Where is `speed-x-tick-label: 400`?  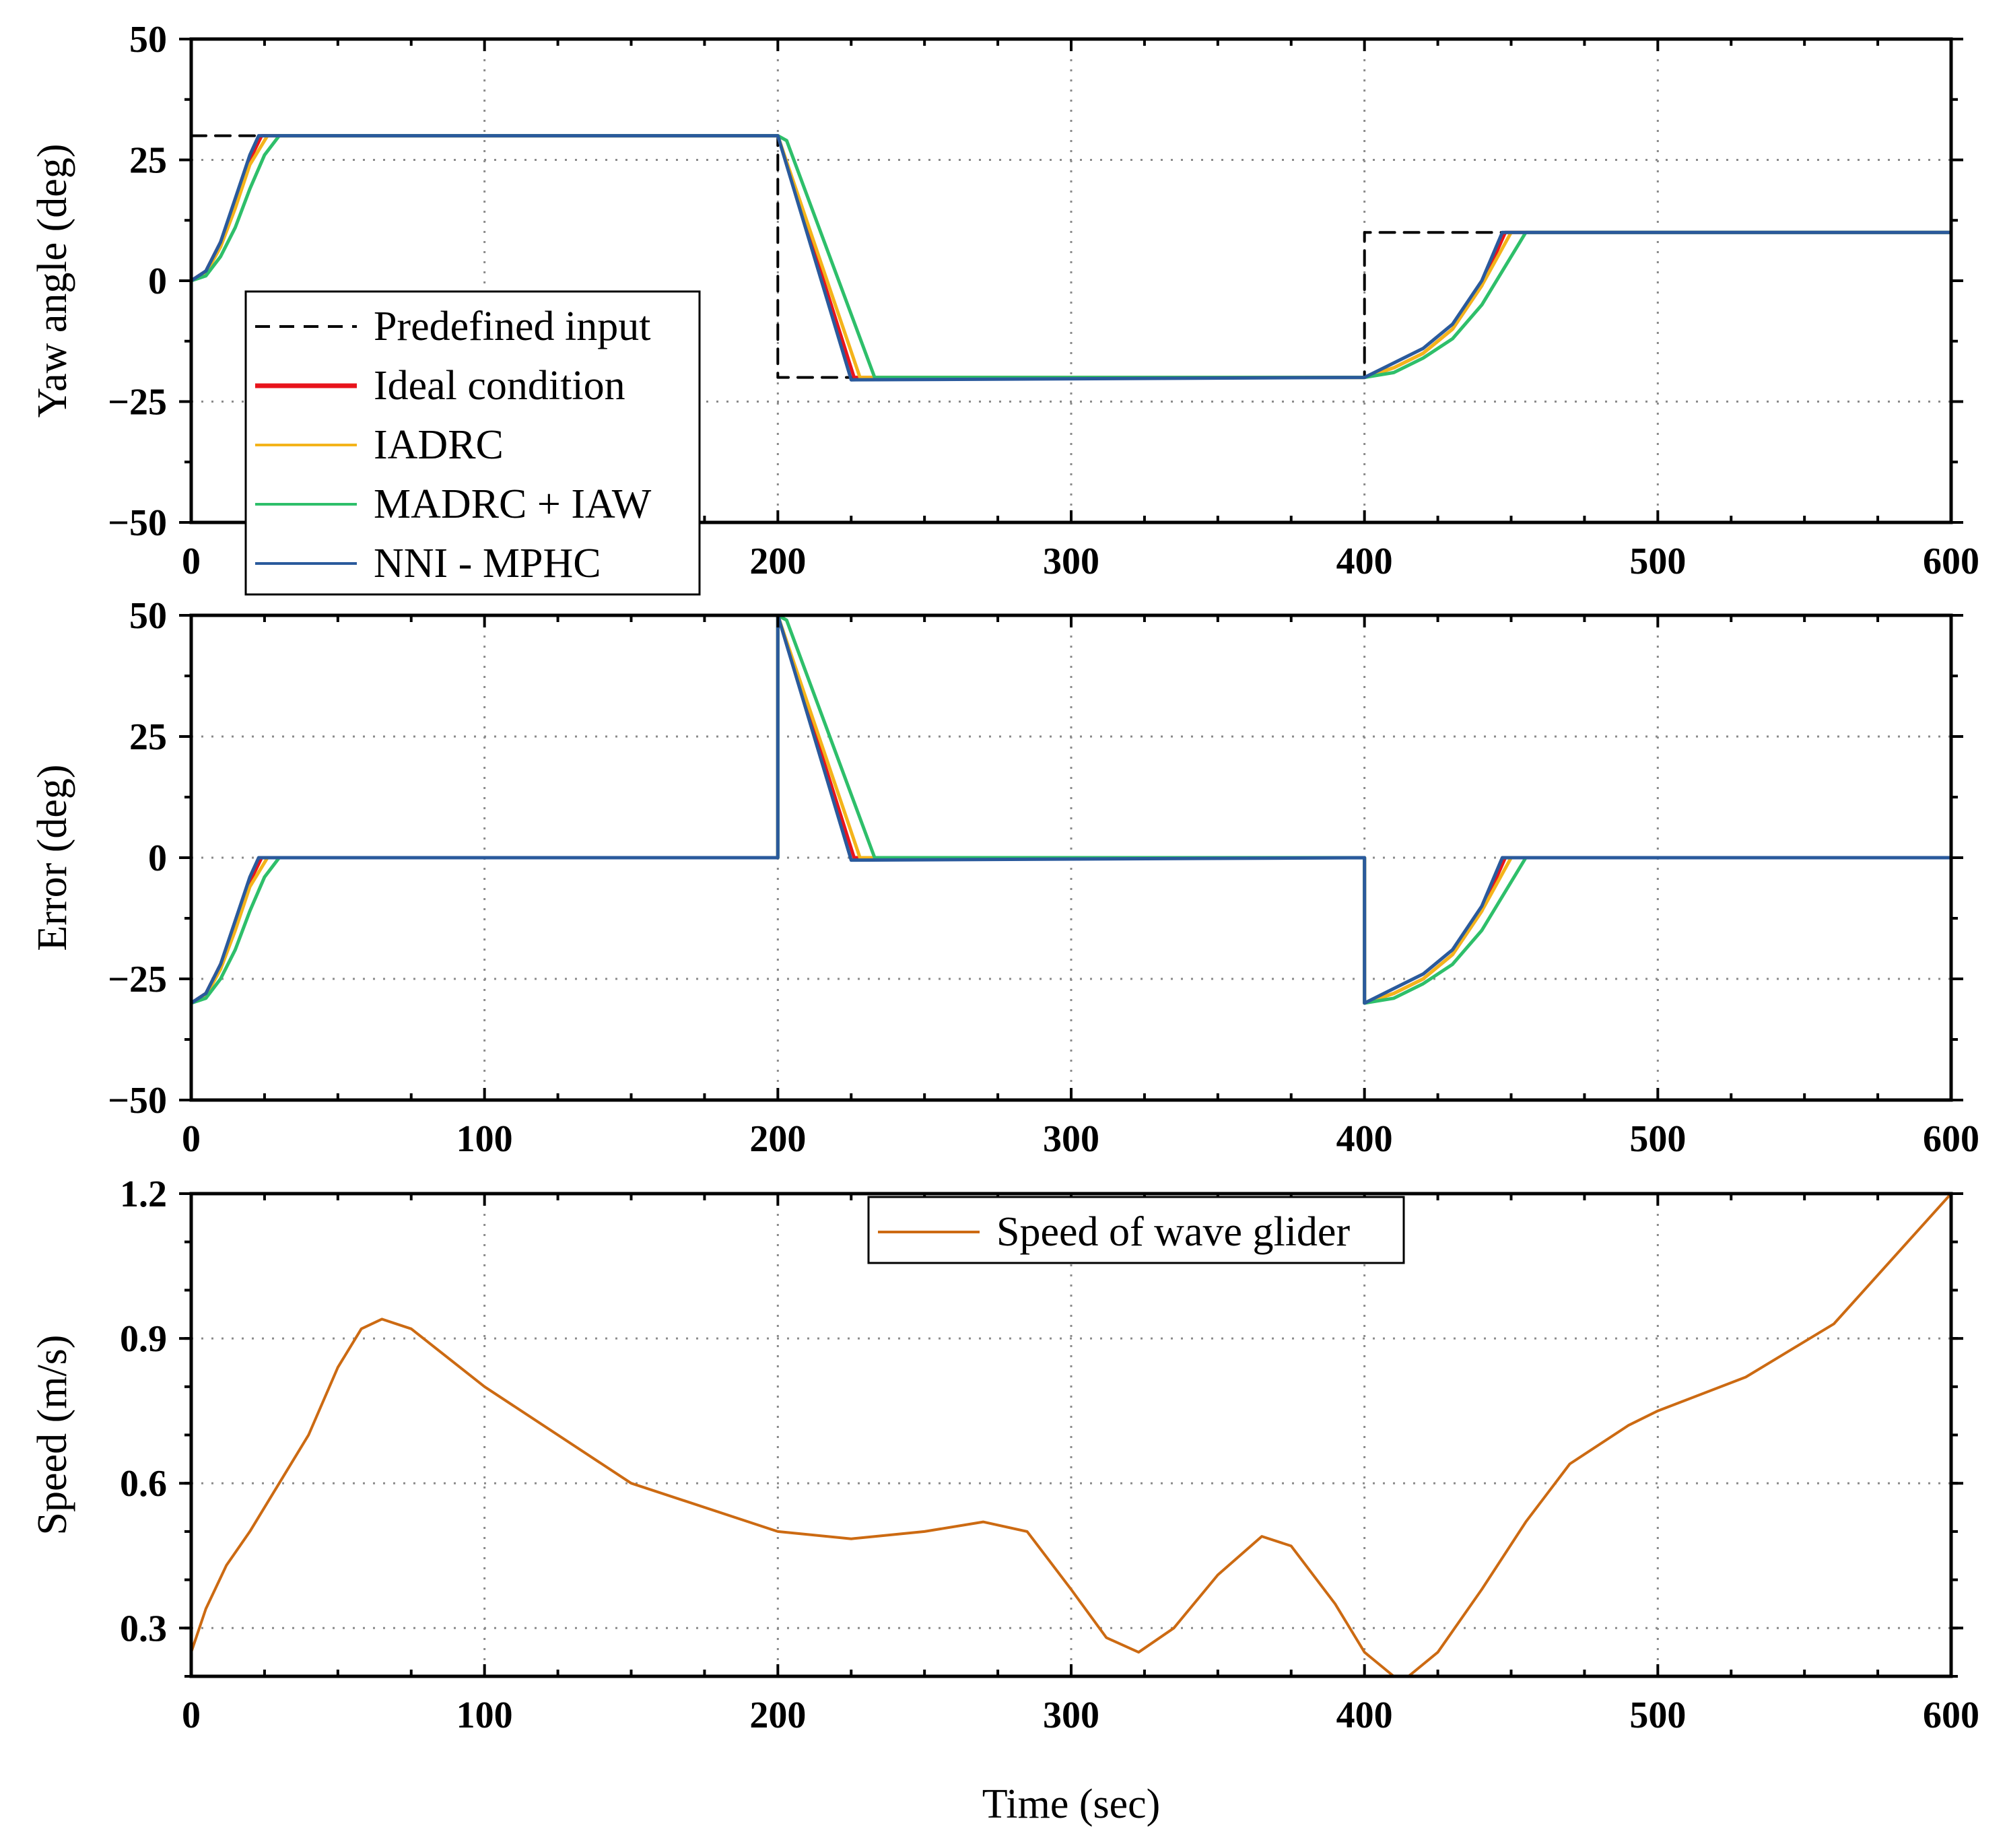 speed-x-tick-label: 400 is located at coordinates (1364, 1715).